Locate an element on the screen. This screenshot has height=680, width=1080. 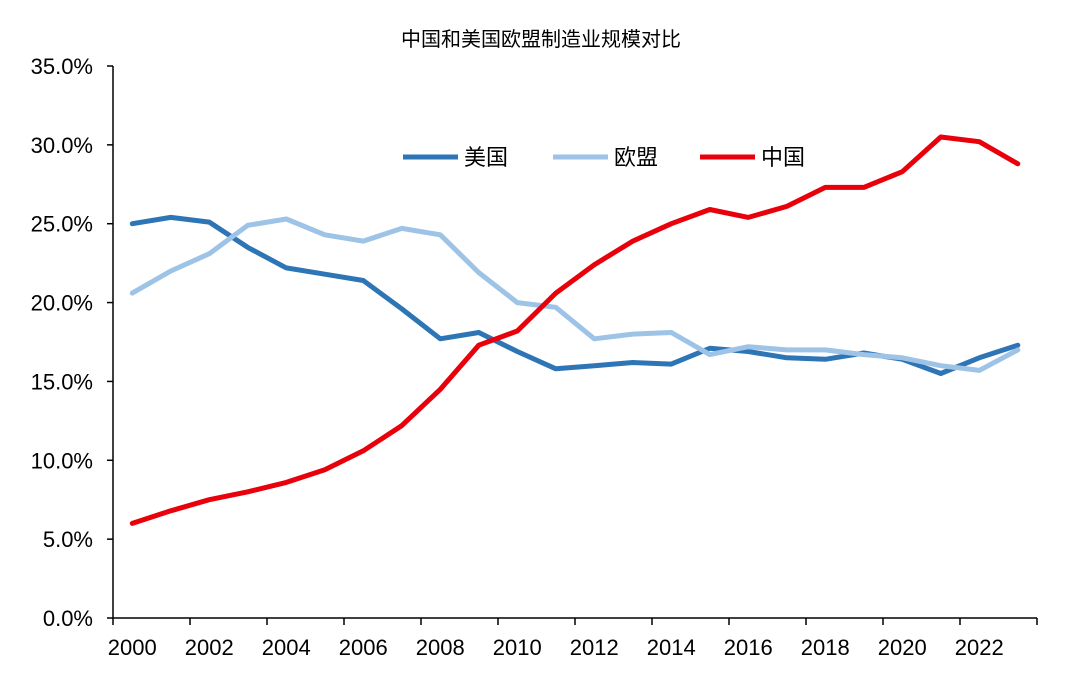
y-tick-label: 35.0% is located at coordinates (62, 66).